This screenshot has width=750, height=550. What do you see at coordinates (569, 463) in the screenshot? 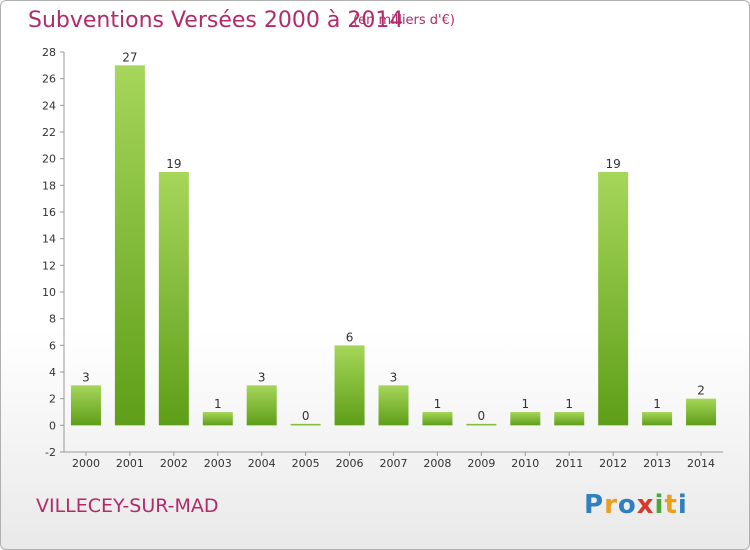
I see `x-tick-label: 2011` at bounding box center [569, 463].